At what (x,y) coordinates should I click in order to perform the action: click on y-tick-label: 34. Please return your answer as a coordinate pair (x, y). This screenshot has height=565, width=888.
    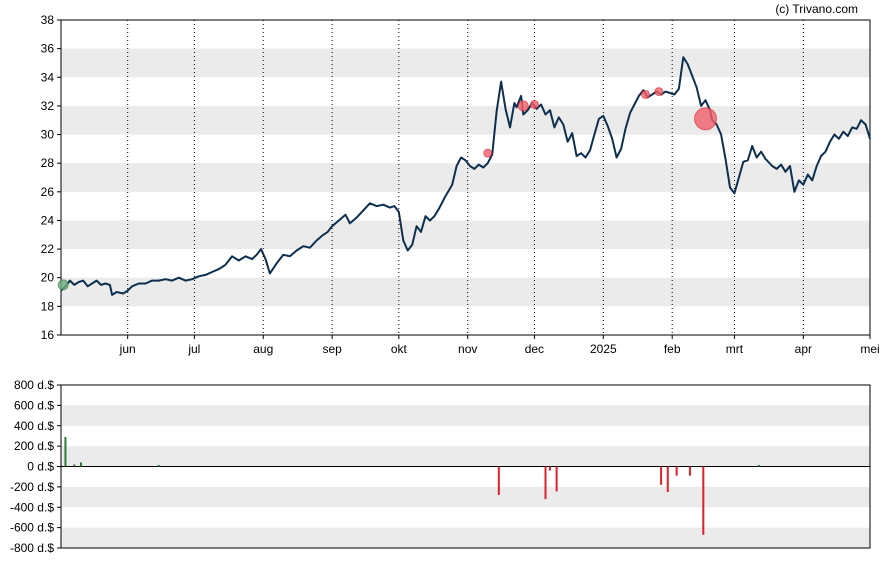
    Looking at the image, I should click on (48, 77).